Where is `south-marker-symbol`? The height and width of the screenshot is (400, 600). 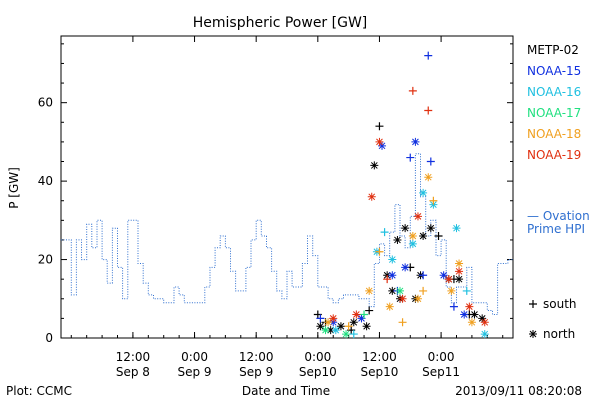 south-marker-symbol is located at coordinates (533, 304).